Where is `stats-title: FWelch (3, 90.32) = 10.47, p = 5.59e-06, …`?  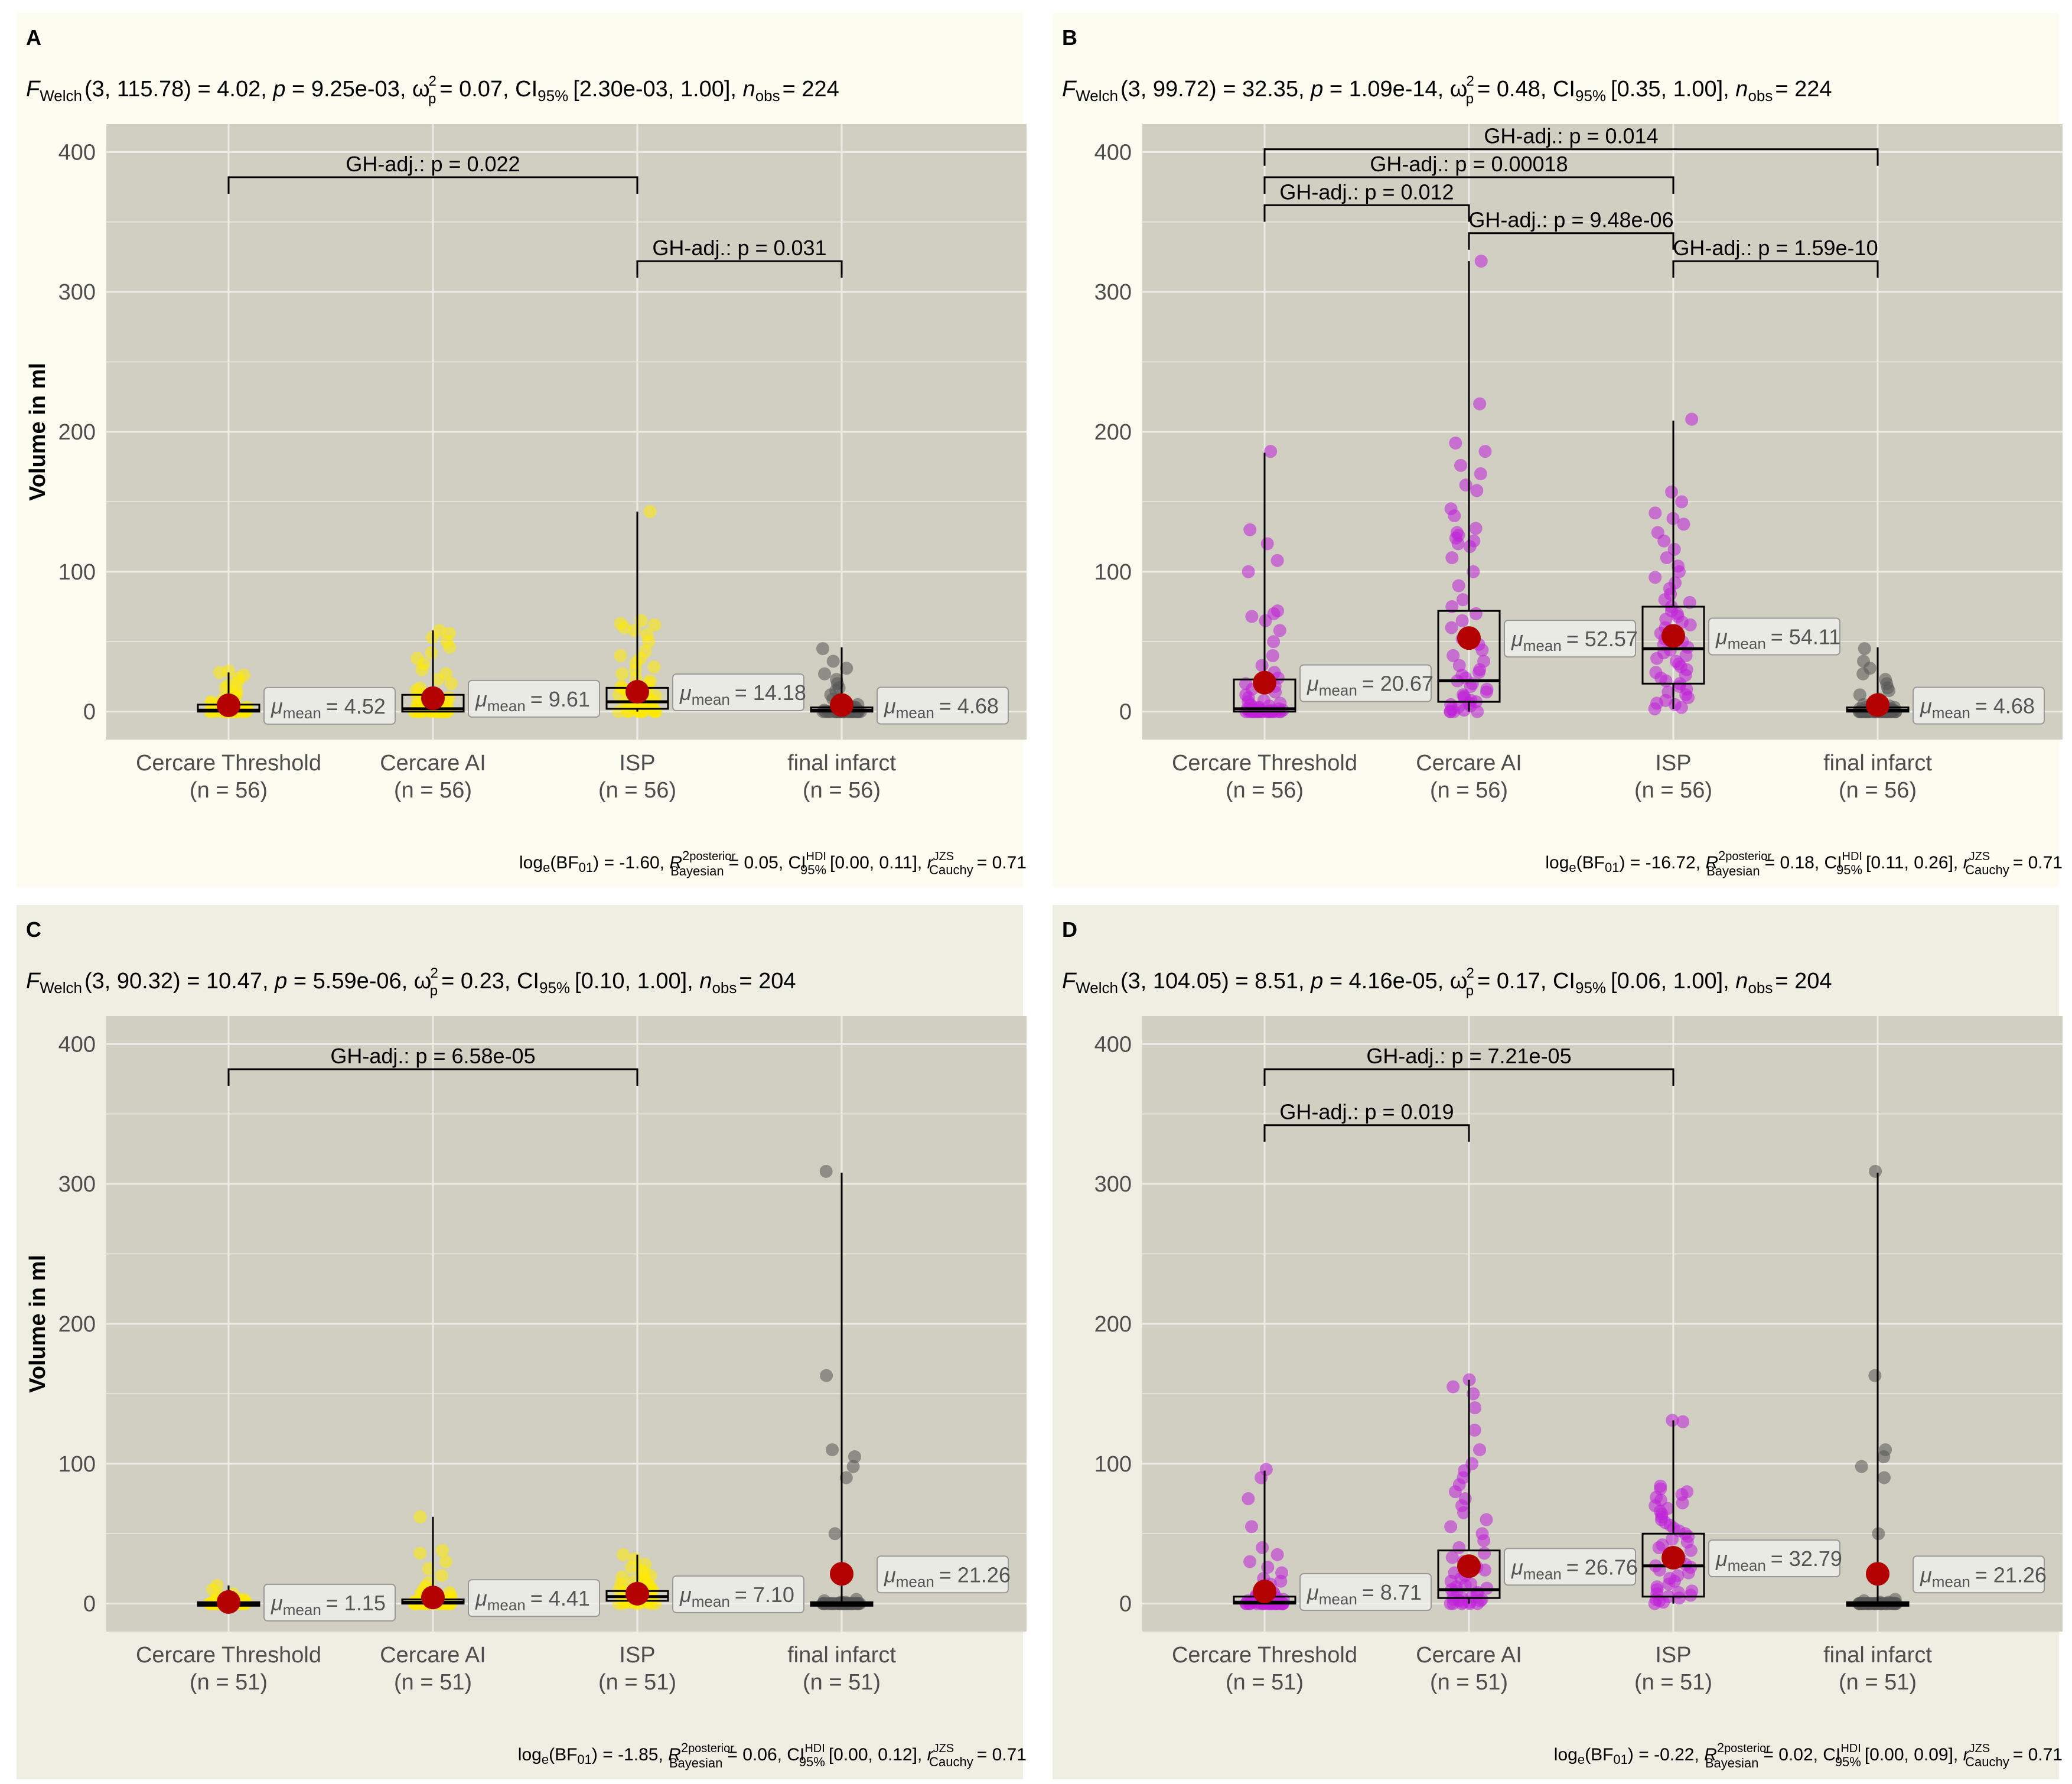
stats-title: FWelch (3, 90.32) = 10.47, p = 5.59e-06, … is located at coordinates (411, 982).